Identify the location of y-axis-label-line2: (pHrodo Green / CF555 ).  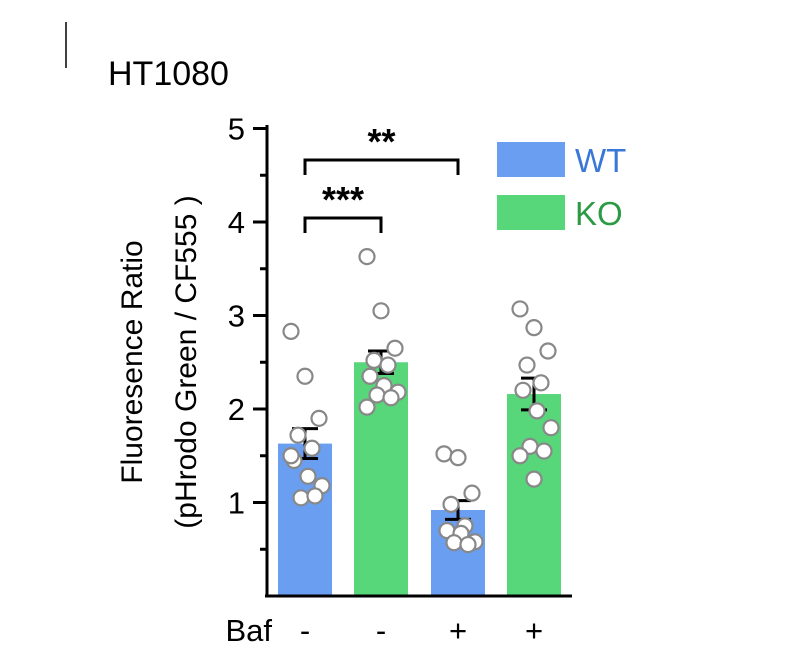
(186, 361).